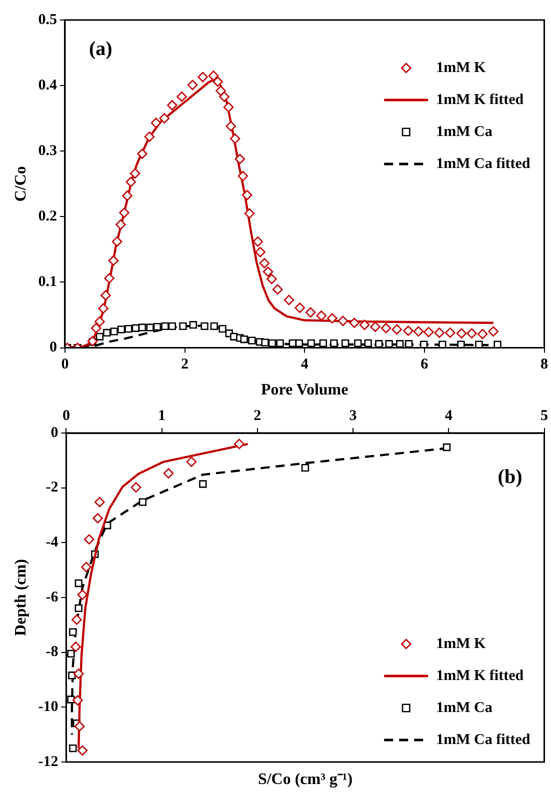 The height and width of the screenshot is (796, 551). What do you see at coordinates (48, 762) in the screenshot?
I see `y-tick-label: -12` at bounding box center [48, 762].